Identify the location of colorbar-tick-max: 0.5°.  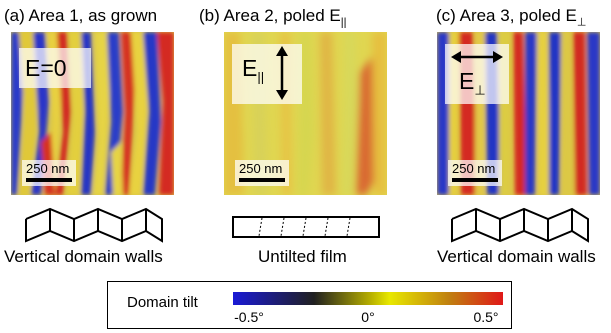
(486, 317).